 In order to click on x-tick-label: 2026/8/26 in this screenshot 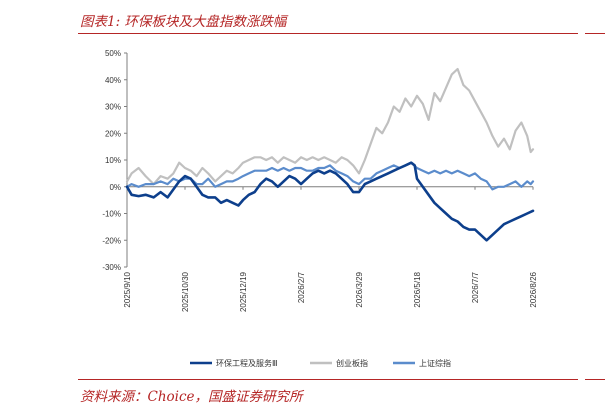, I will do `click(533, 289)`.